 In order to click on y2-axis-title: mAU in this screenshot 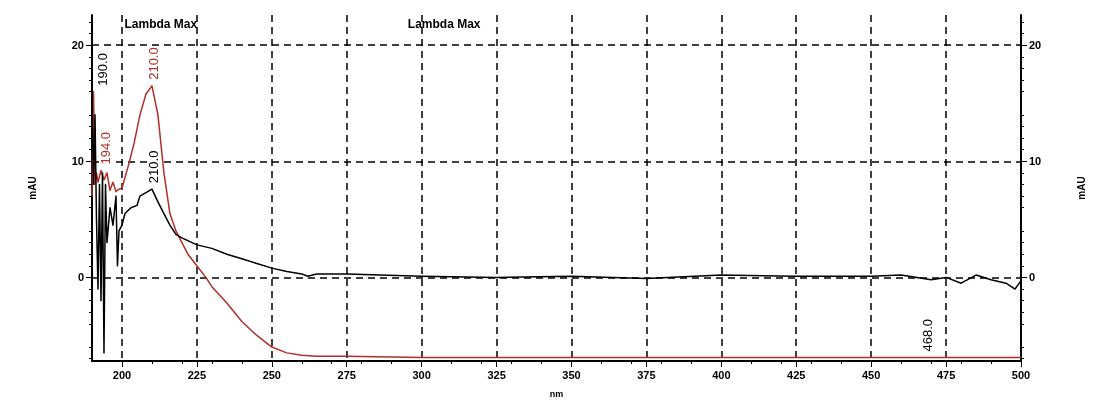, I will do `click(1081, 188)`.